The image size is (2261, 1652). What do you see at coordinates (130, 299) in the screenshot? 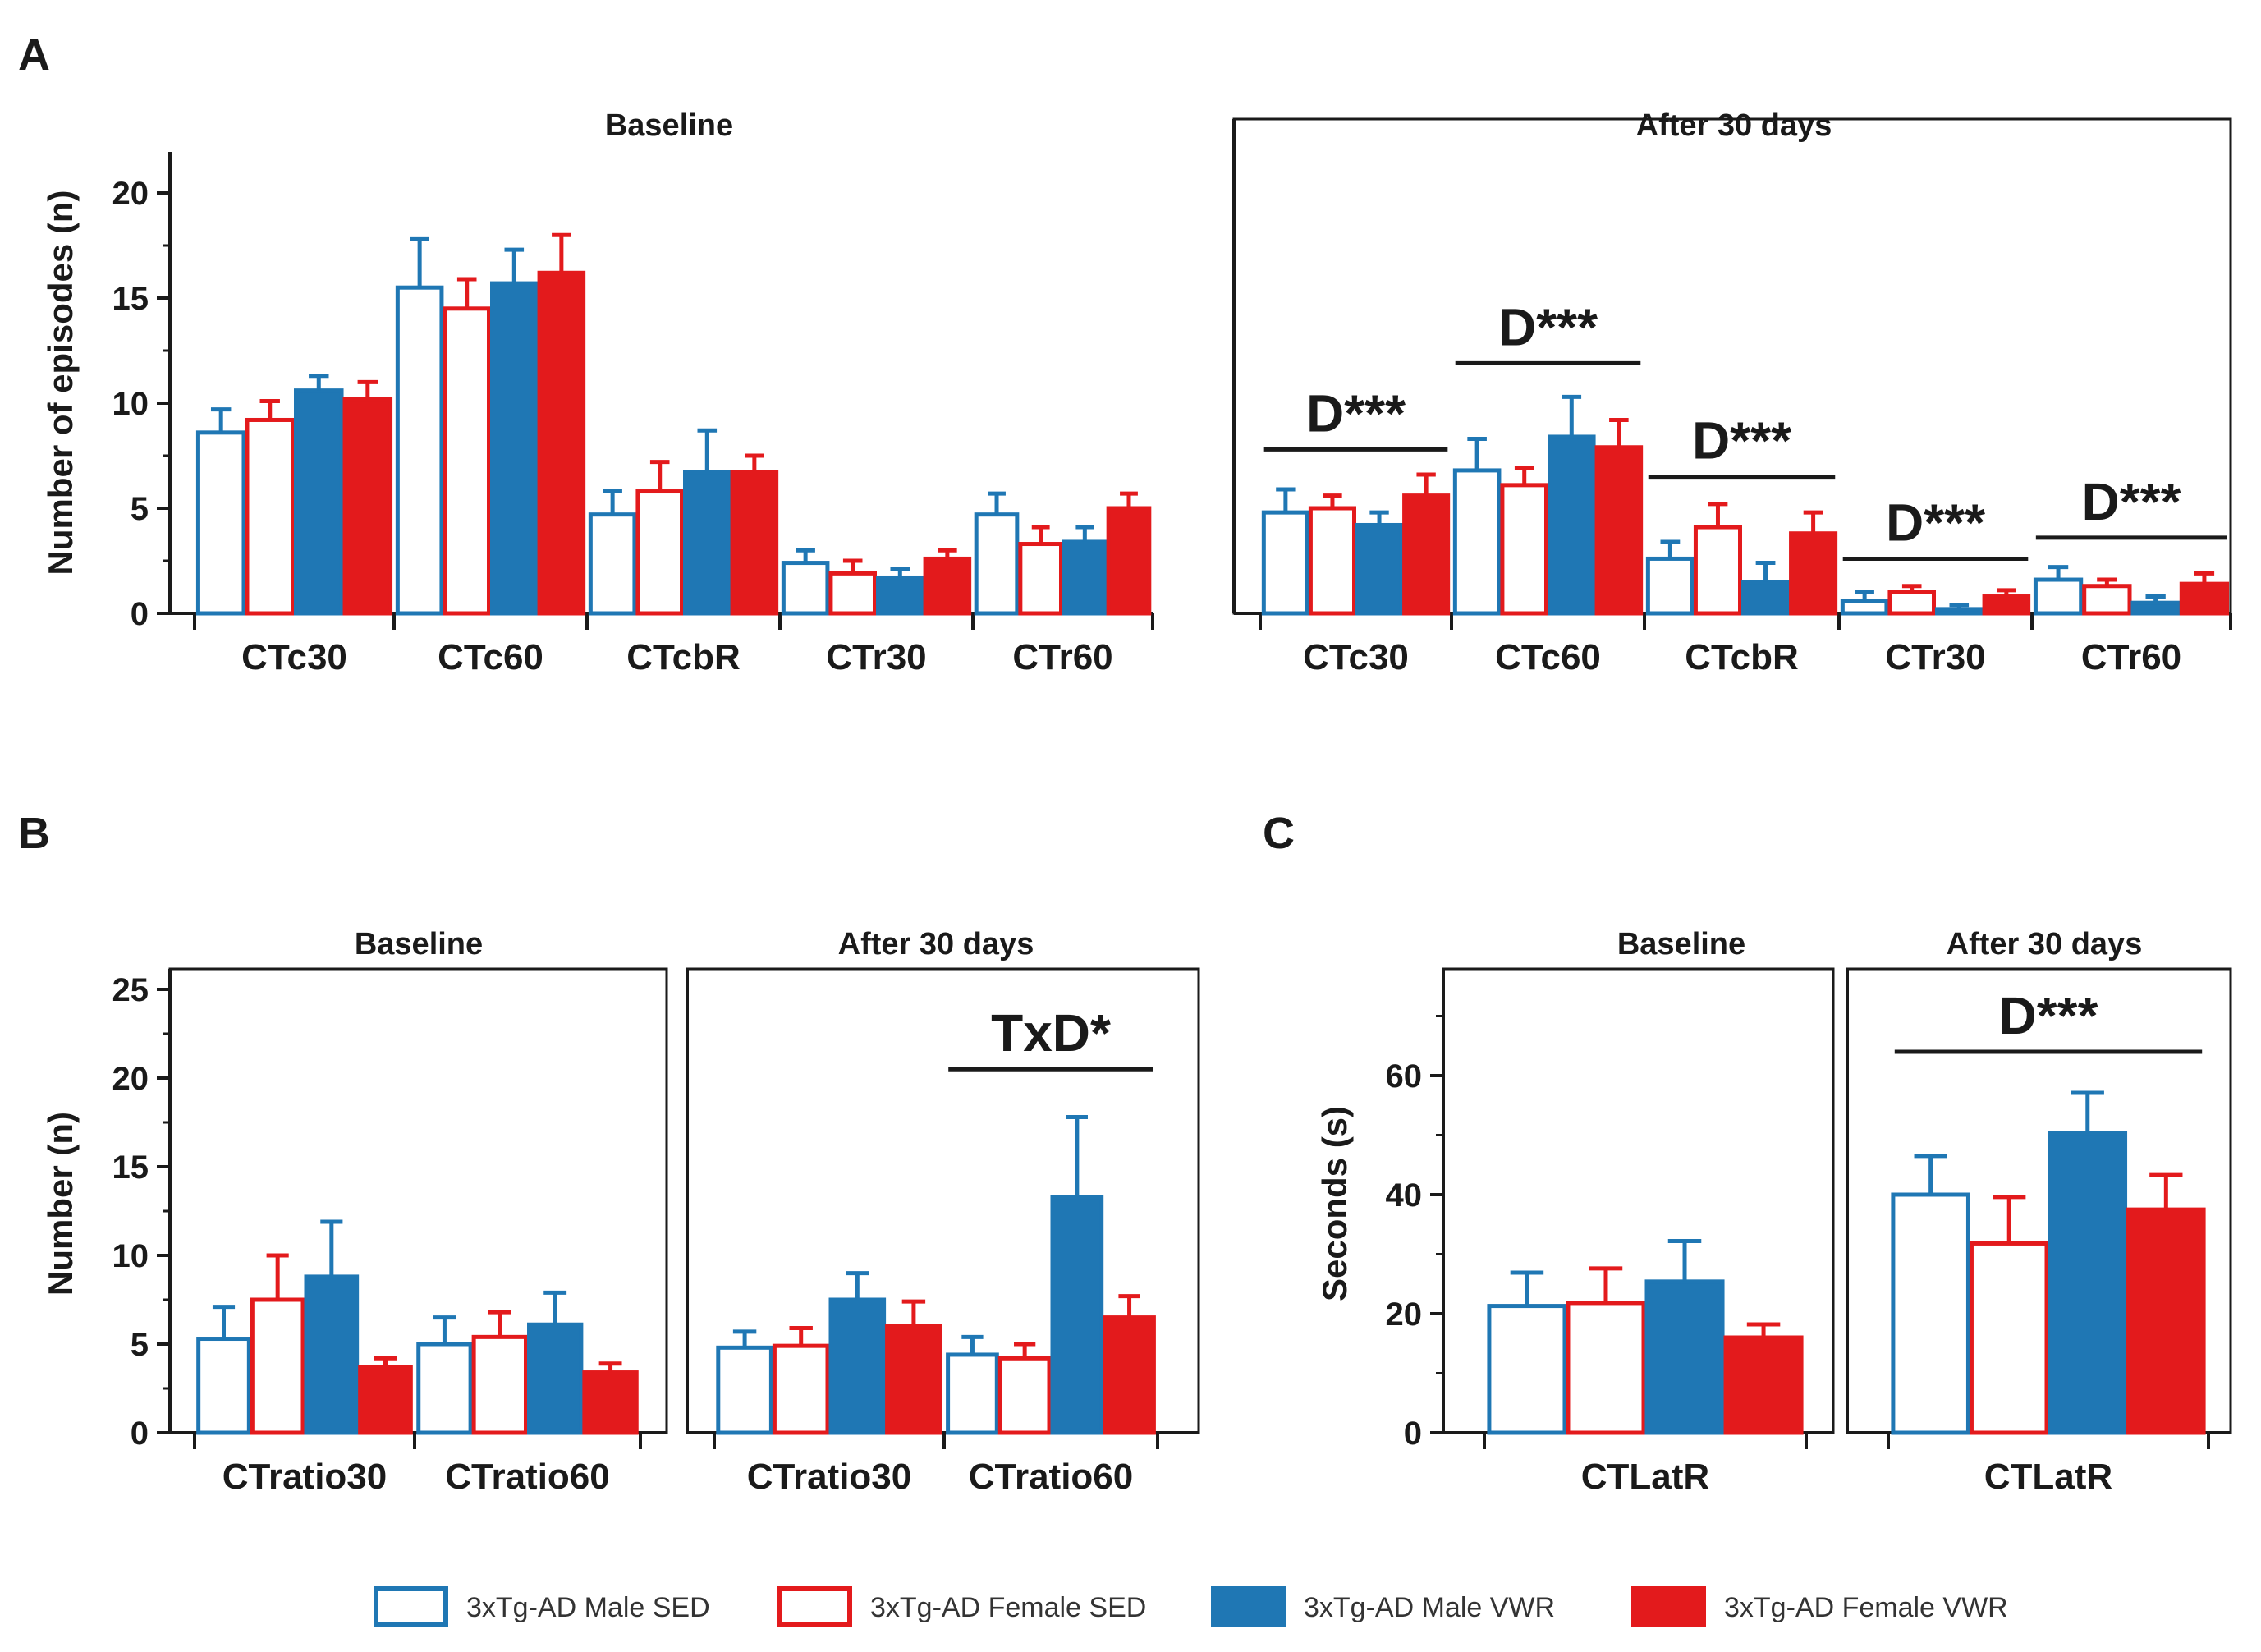
I see `y-tick-label: 15` at bounding box center [130, 299].